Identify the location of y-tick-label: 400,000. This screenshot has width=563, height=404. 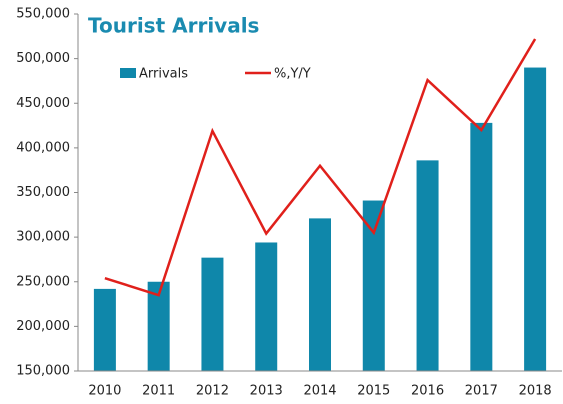
(43, 147).